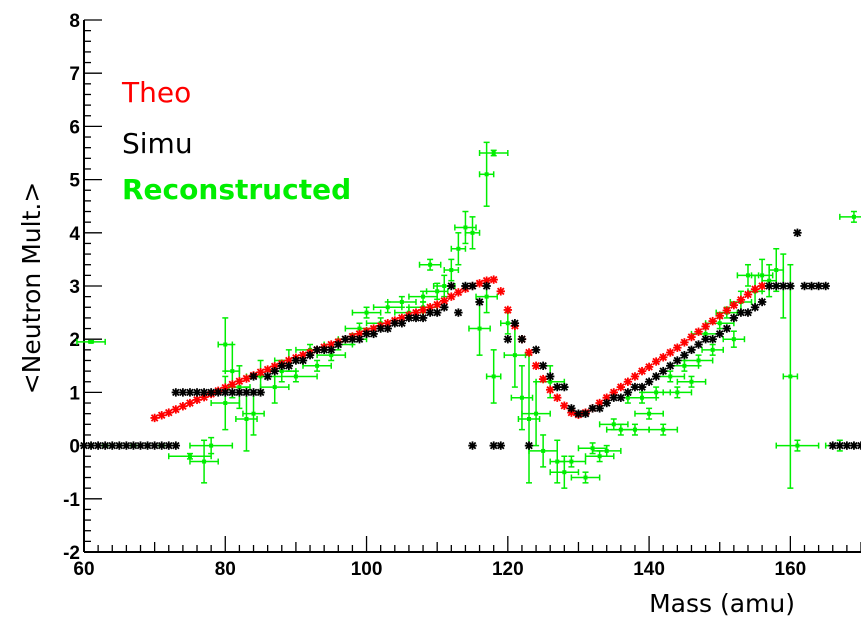 This screenshot has height=619, width=861. I want to click on y-tick-label: 7, so click(74, 74).